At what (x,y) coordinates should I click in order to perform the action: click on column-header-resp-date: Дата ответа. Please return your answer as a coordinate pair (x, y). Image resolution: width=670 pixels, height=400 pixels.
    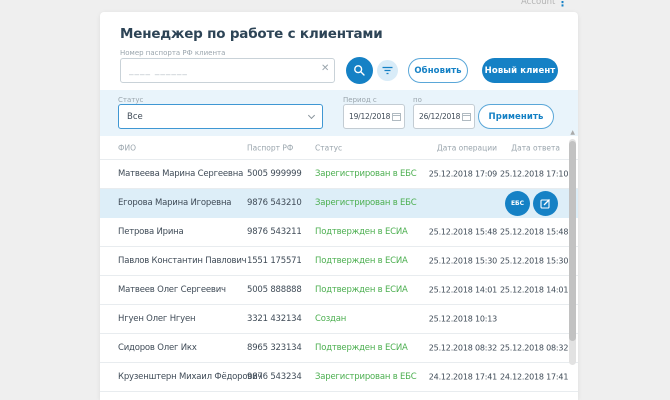
    Looking at the image, I should click on (535, 147).